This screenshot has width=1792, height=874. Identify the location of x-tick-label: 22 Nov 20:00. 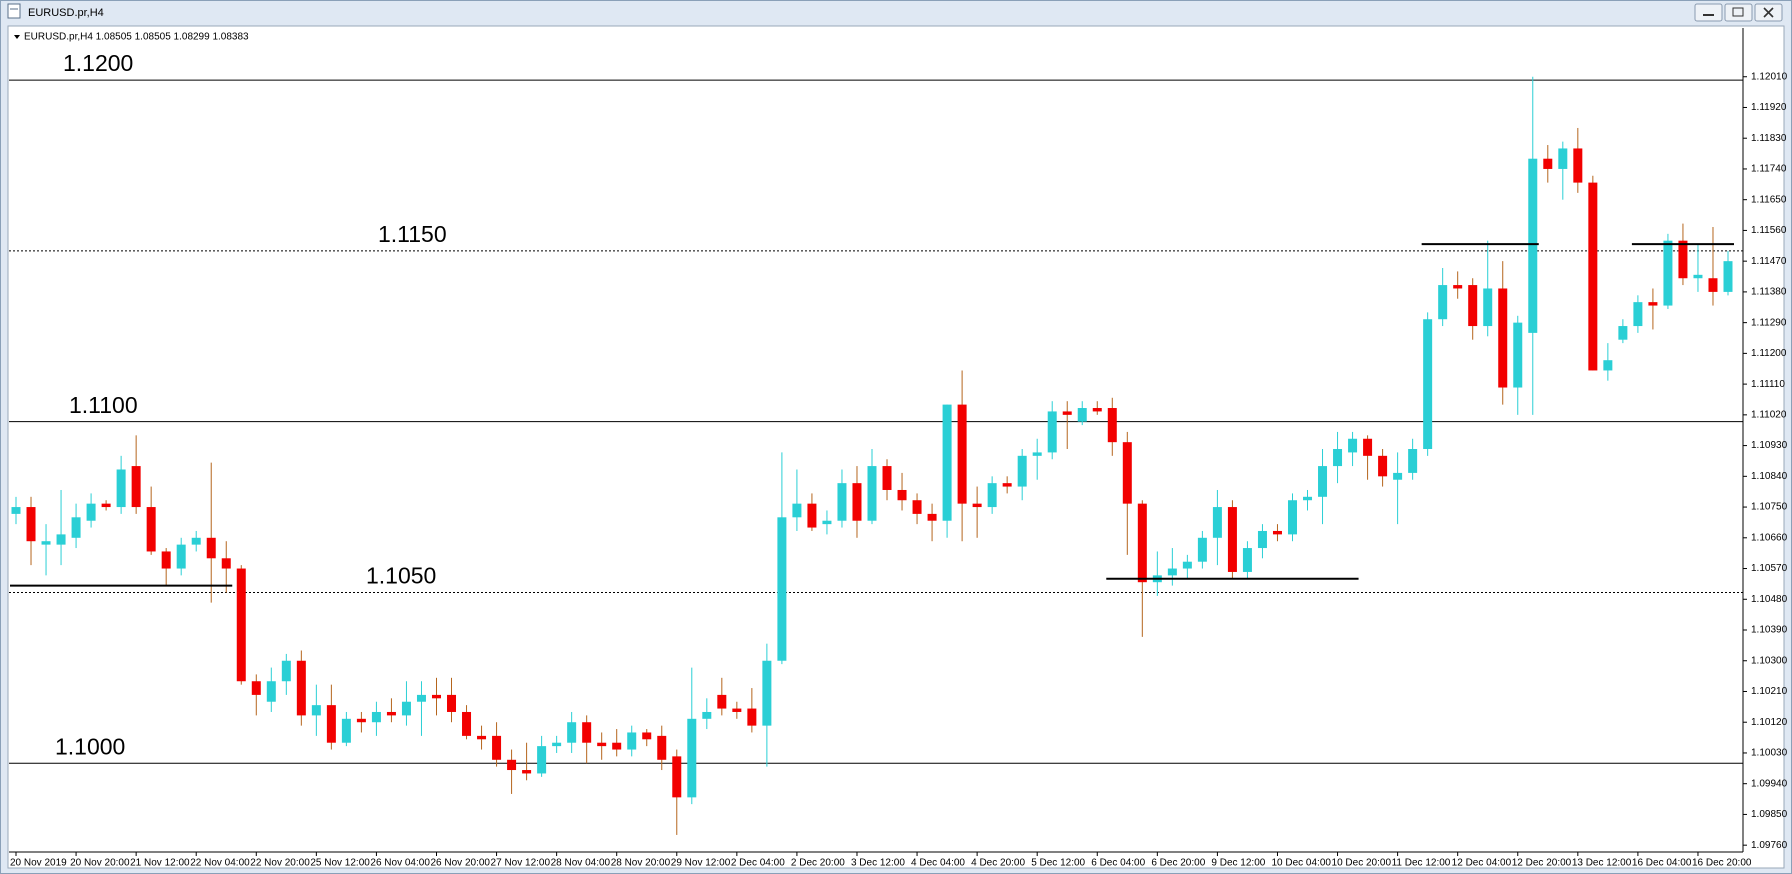
(280, 863).